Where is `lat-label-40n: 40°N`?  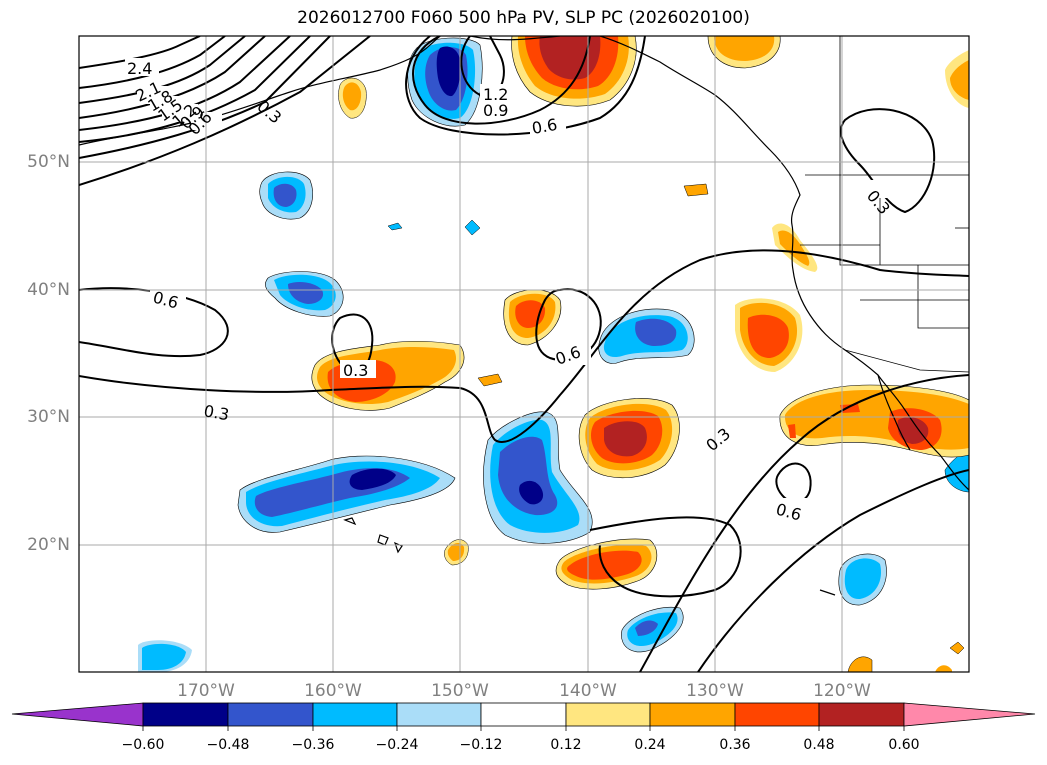 lat-label-40n: 40°N is located at coordinates (48, 290).